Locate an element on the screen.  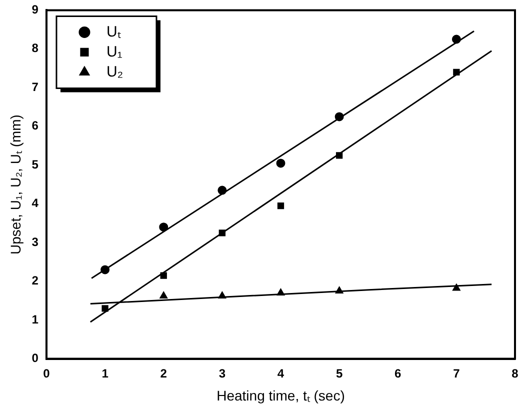
y-tick-label: 7 is located at coordinates (35, 87).